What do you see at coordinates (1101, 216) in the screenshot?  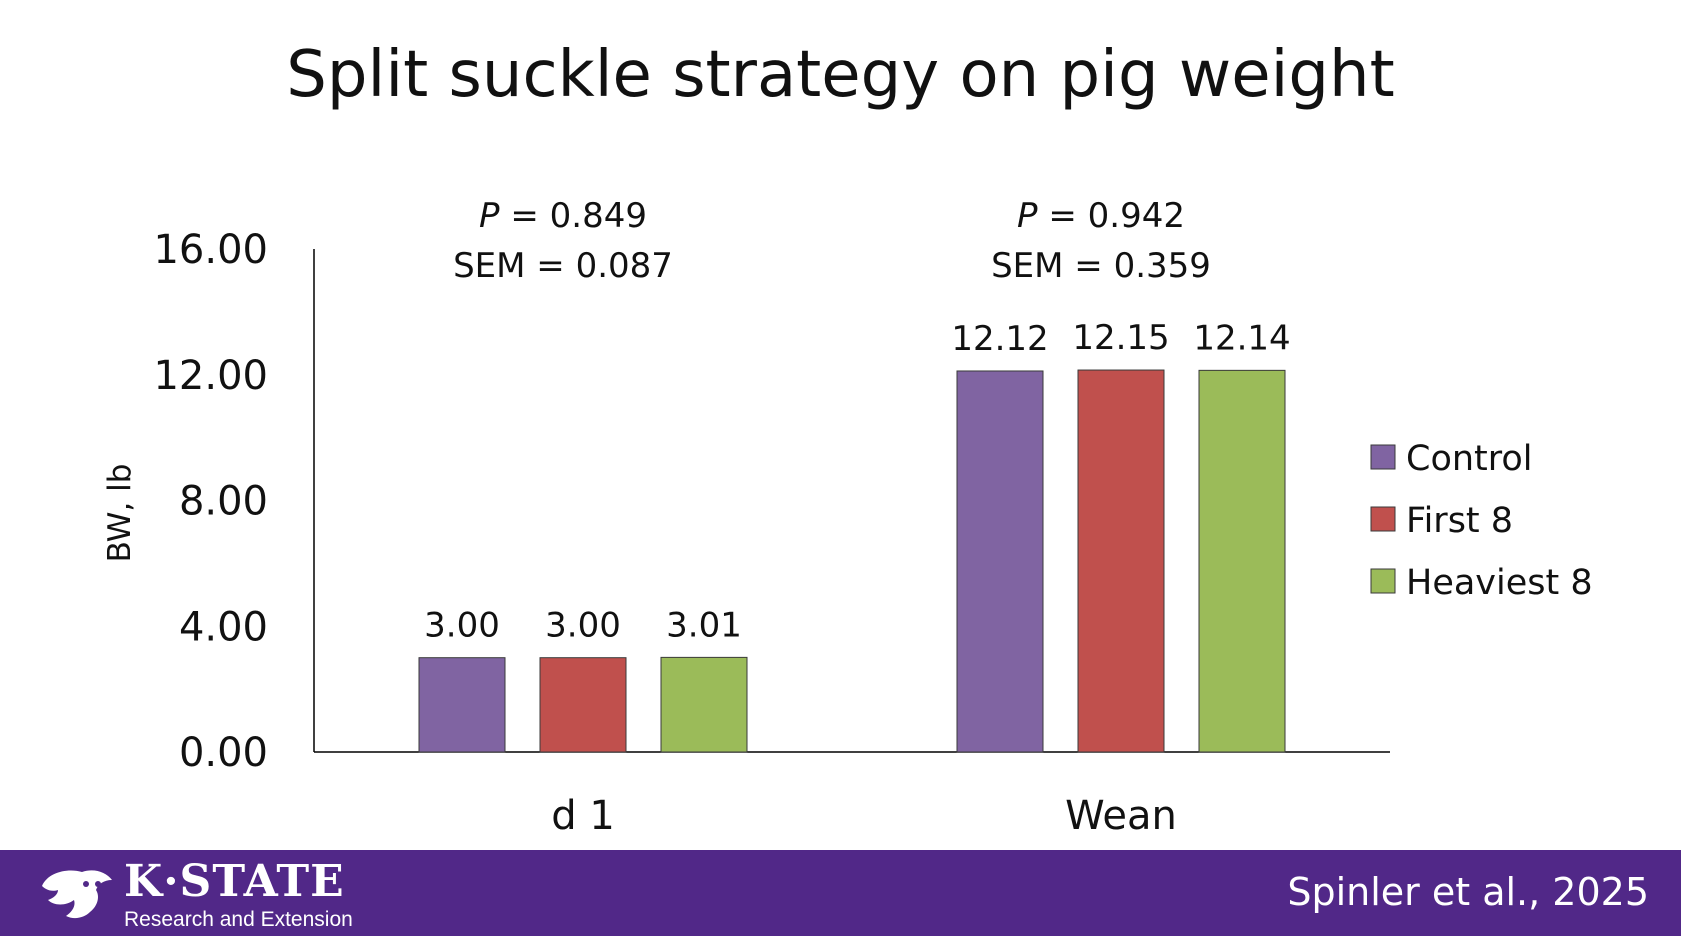 I see `p-value-annotation: P = 0.942` at bounding box center [1101, 216].